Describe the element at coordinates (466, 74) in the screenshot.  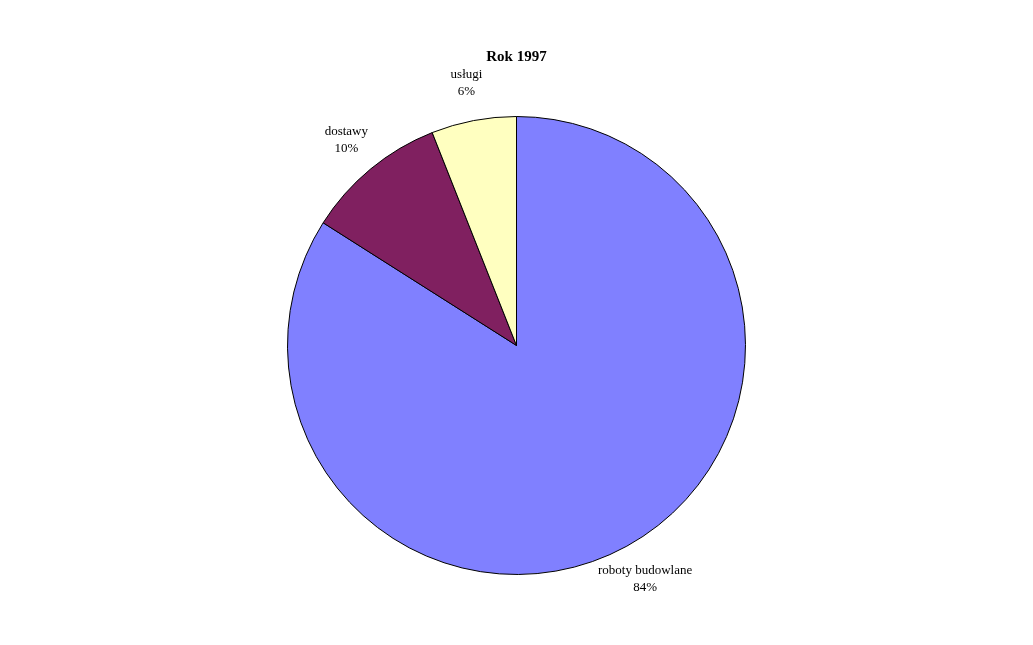
I see `slice-label: usługi` at that location.